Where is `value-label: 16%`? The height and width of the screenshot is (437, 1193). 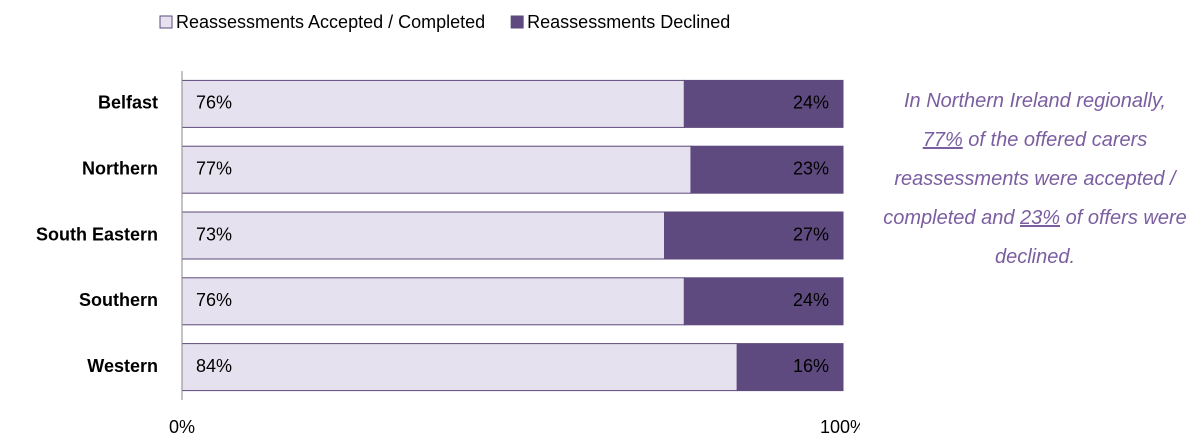
value-label: 16% is located at coordinates (811, 366).